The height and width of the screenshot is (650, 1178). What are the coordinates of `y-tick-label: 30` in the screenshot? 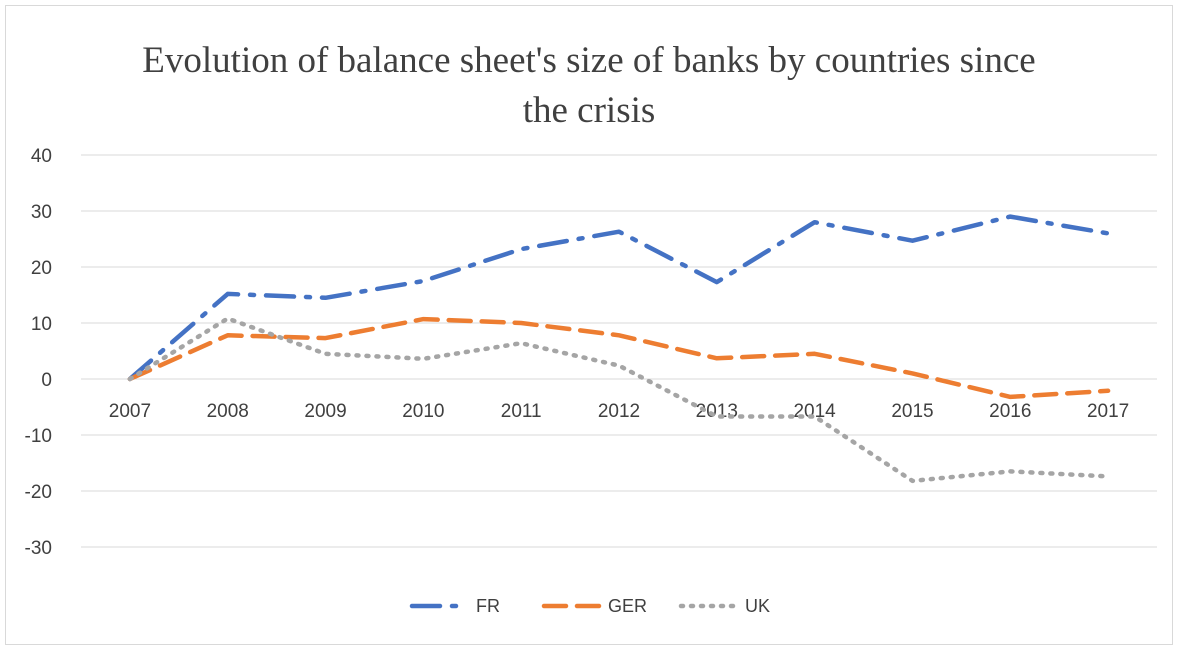 It's located at (41, 212).